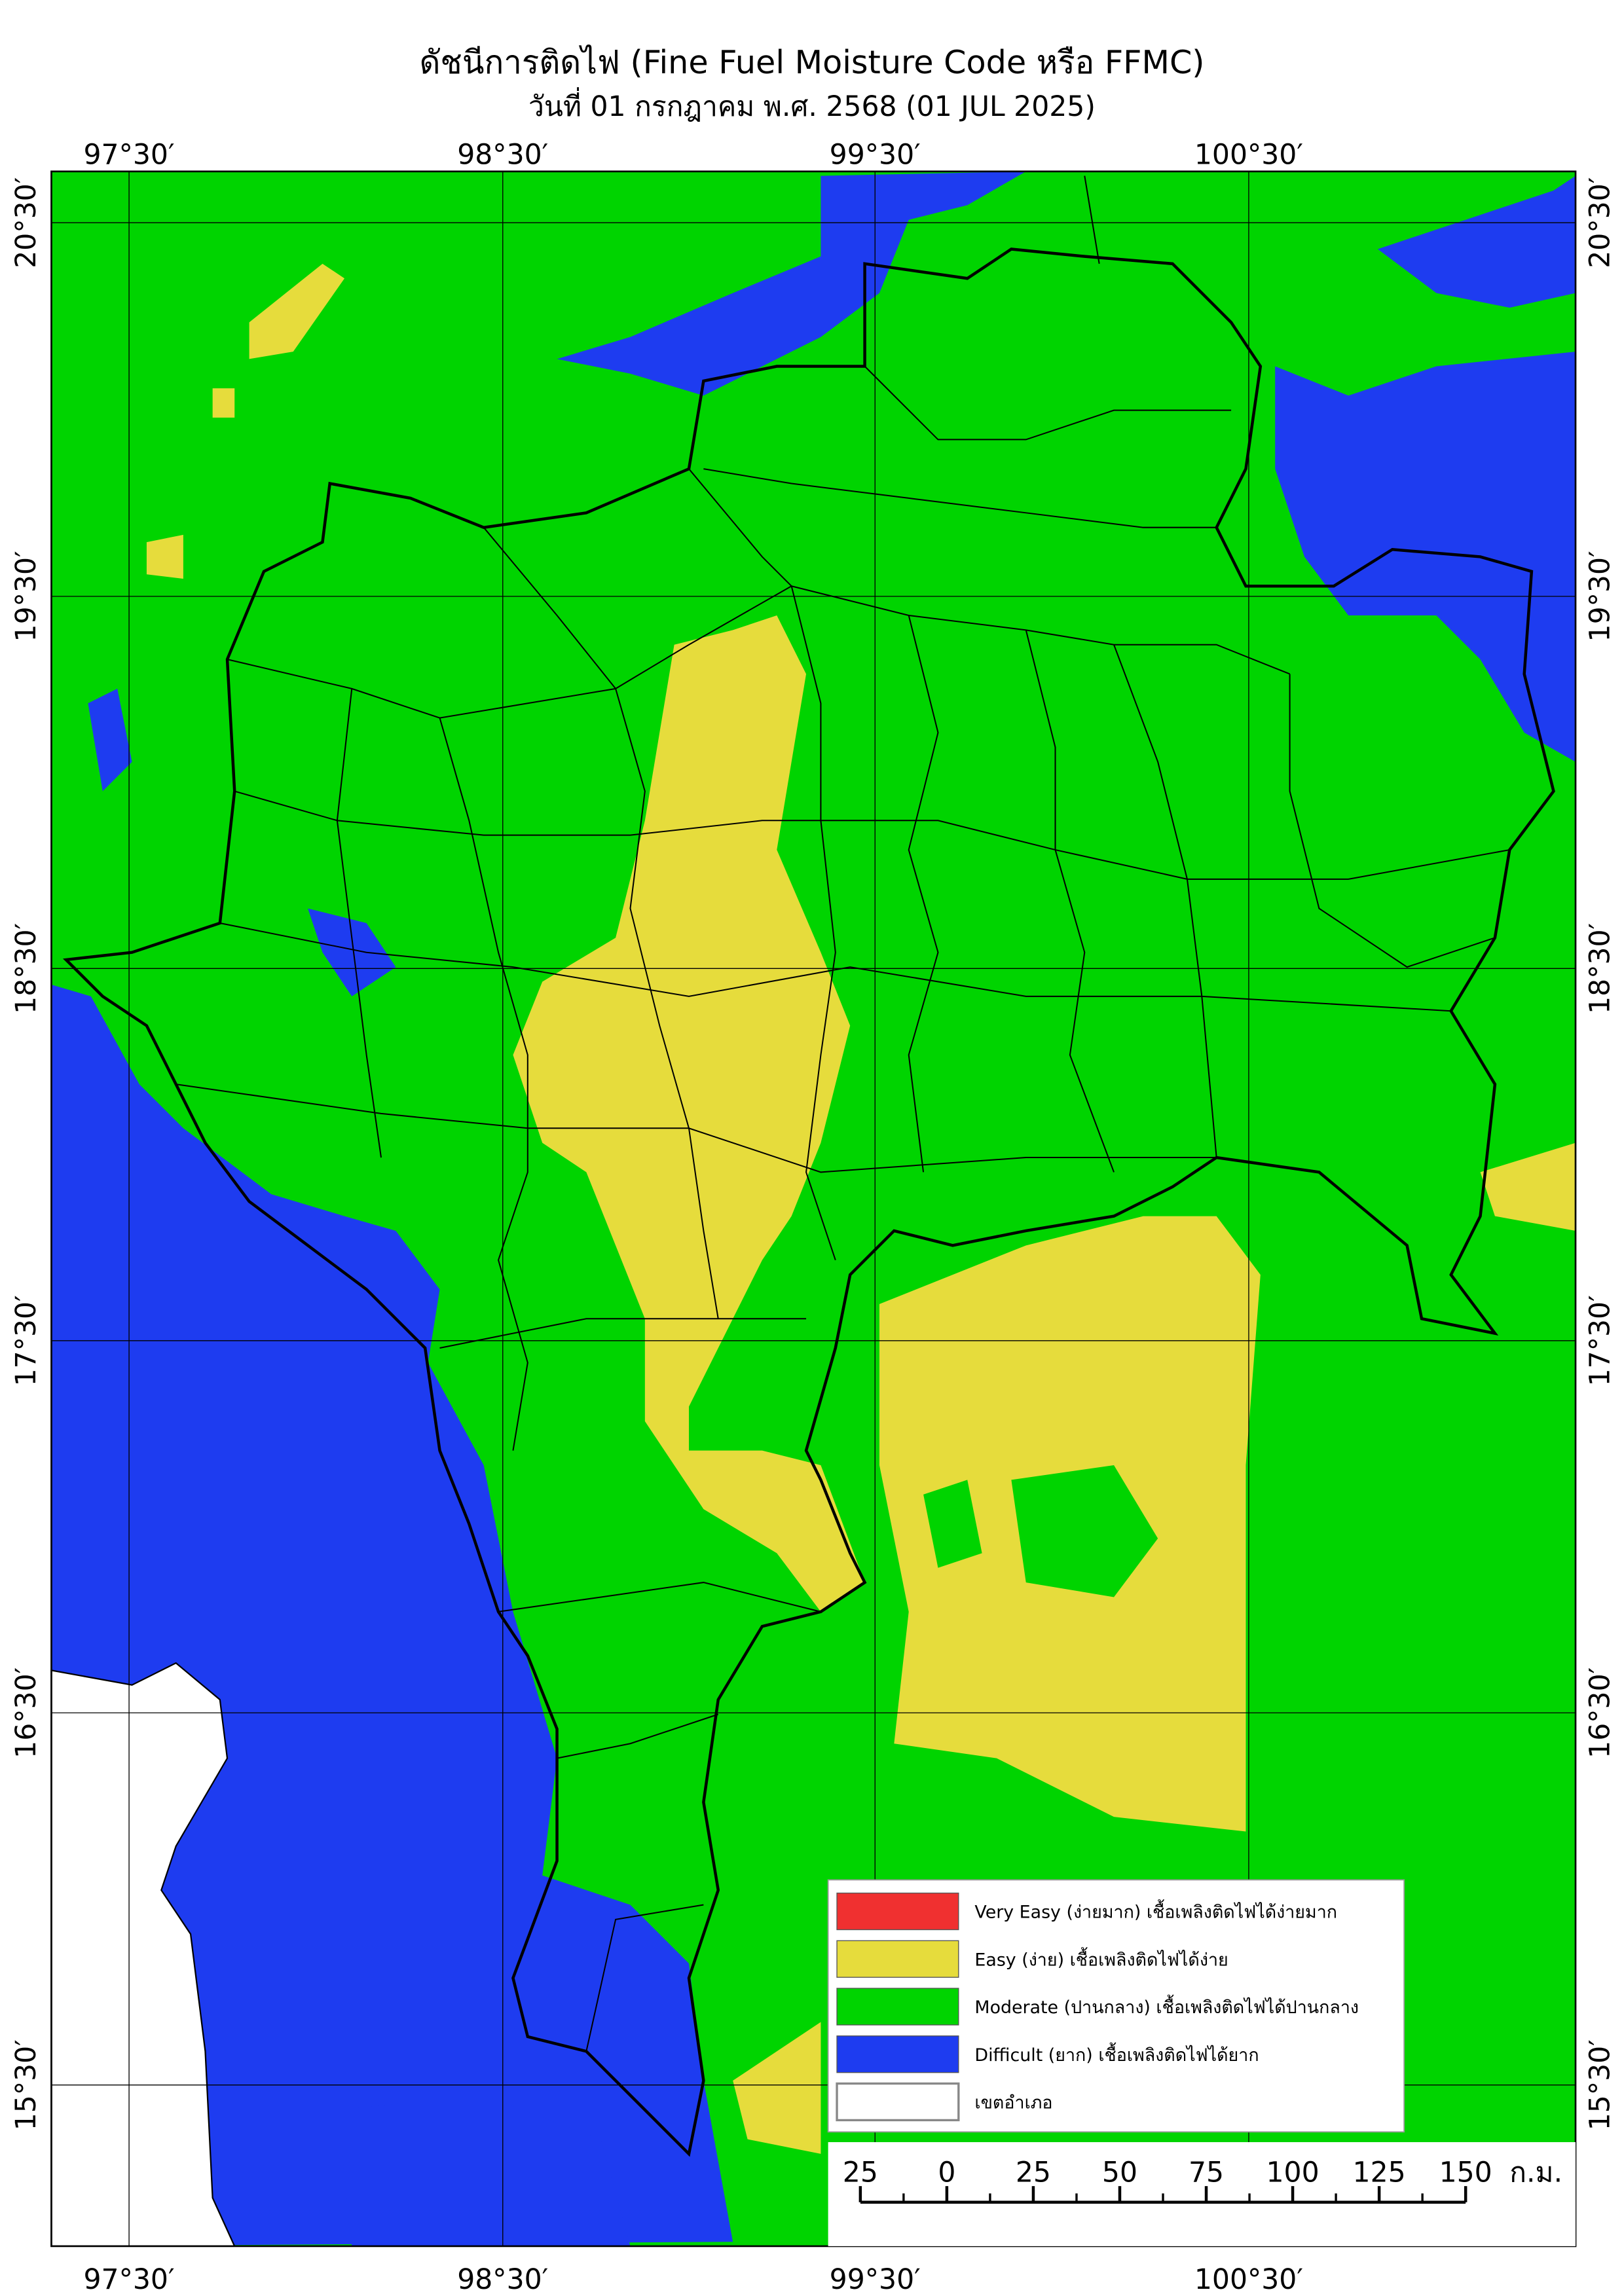  Describe the element at coordinates (1206, 2173) in the screenshot. I see `scale-label: 75` at that location.